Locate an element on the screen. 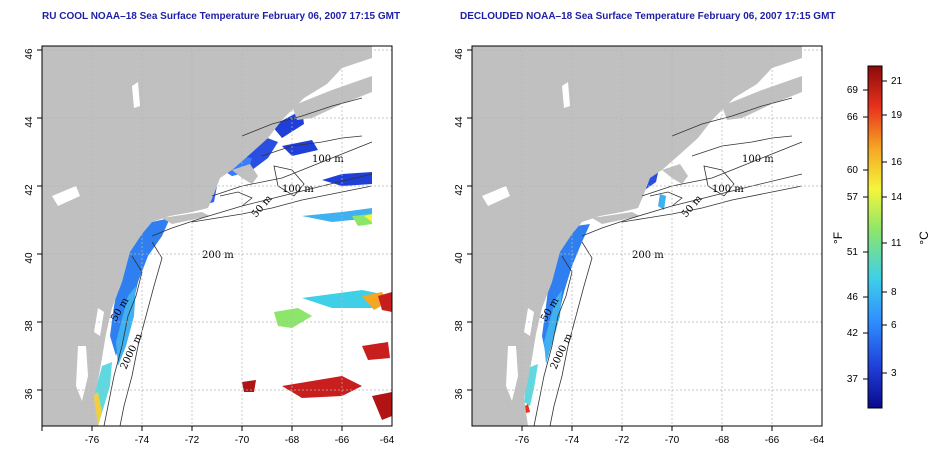  fahrenheit-tick: 42 is located at coordinates (853, 333).